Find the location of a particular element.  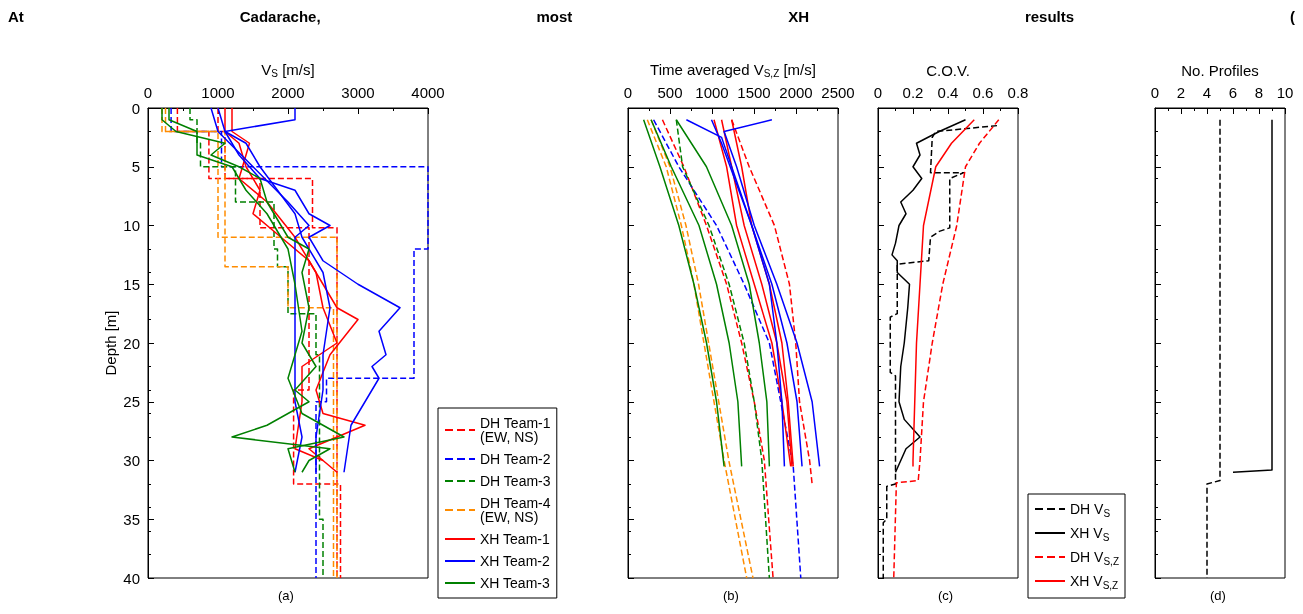

legend-label: XH Team-3 is located at coordinates (515, 583).